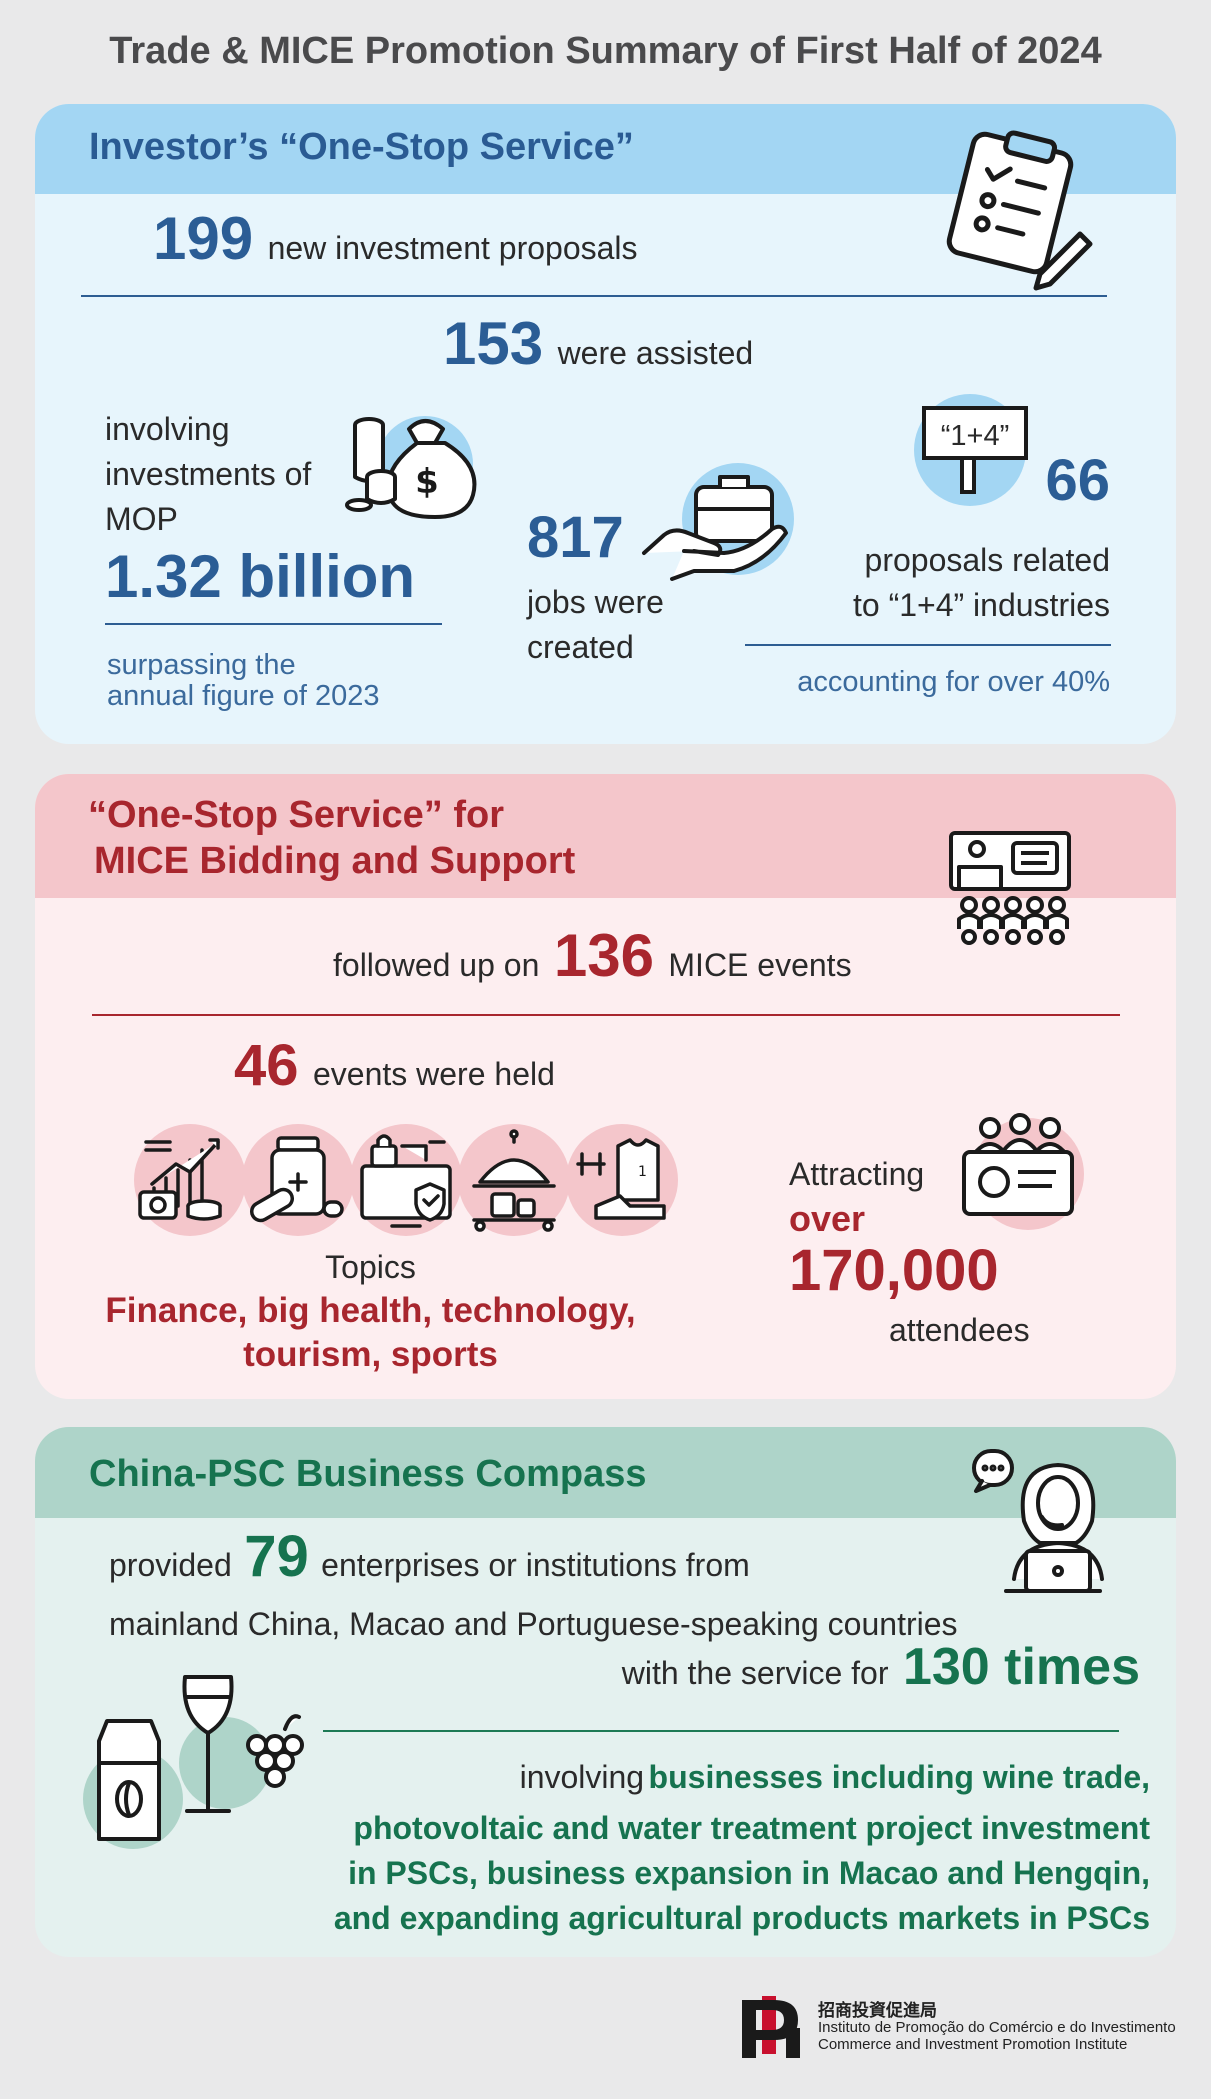 The width and height of the screenshot is (1211, 2099). What do you see at coordinates (411, 467) in the screenshot?
I see `money-bag-icon: $` at bounding box center [411, 467].